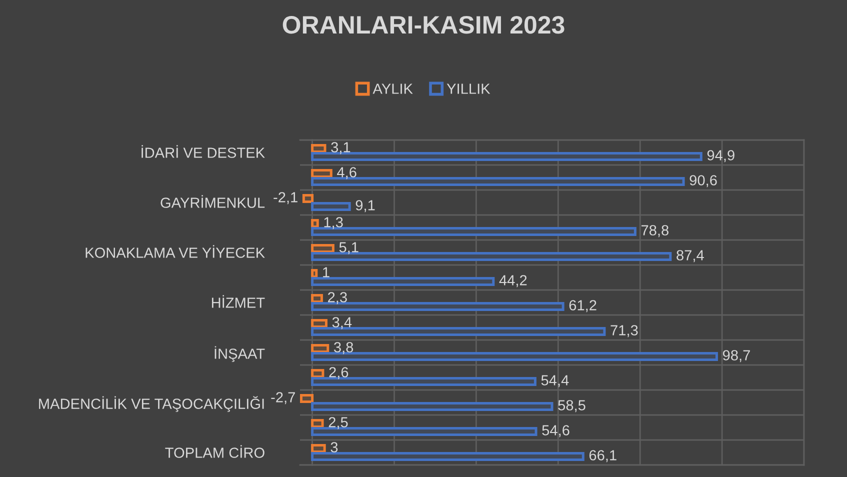 The height and width of the screenshot is (477, 847). Describe the element at coordinates (337, 298) in the screenshot. I see `data-label: 2,3` at that location.